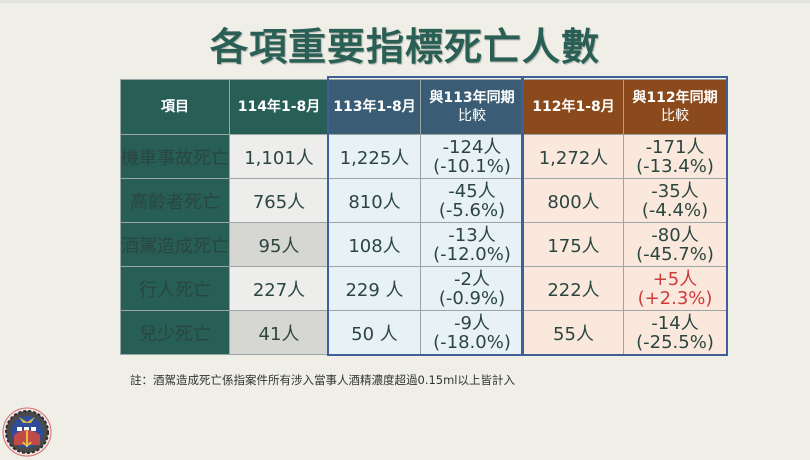  Describe the element at coordinates (175, 107) in the screenshot. I see `header-item: 項目` at that location.